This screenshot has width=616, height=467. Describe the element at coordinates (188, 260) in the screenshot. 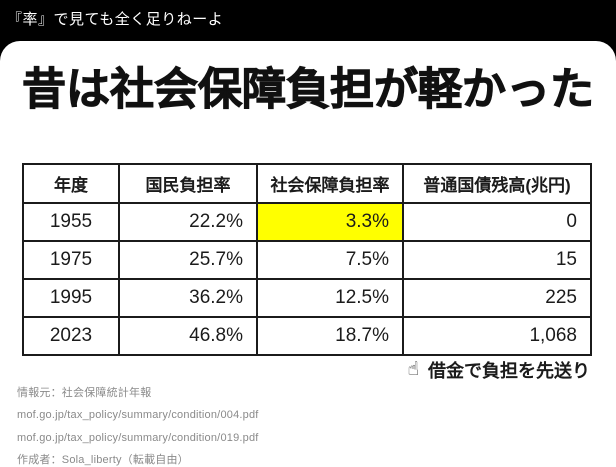

I see `cell-national-burden: 25.7%` at that location.